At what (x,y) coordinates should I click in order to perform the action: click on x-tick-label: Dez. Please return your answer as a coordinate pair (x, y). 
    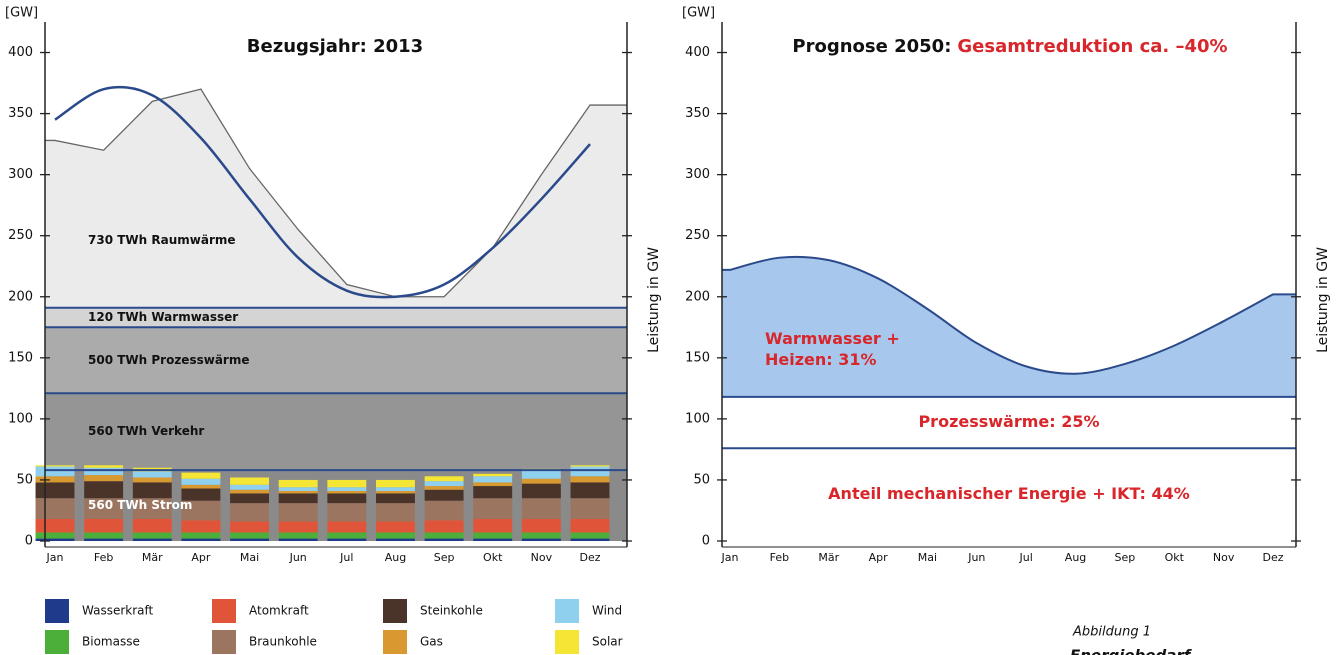
    Looking at the image, I should click on (1272, 557).